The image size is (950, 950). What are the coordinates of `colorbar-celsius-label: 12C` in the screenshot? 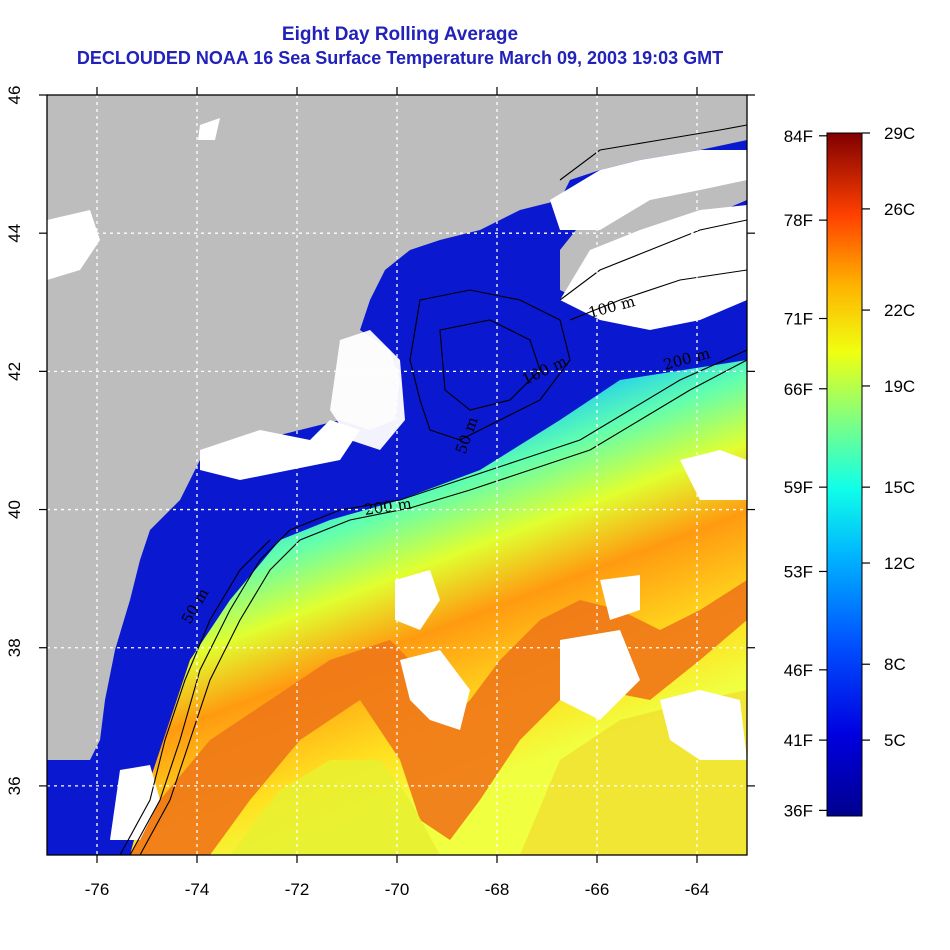 It's located at (899, 563).